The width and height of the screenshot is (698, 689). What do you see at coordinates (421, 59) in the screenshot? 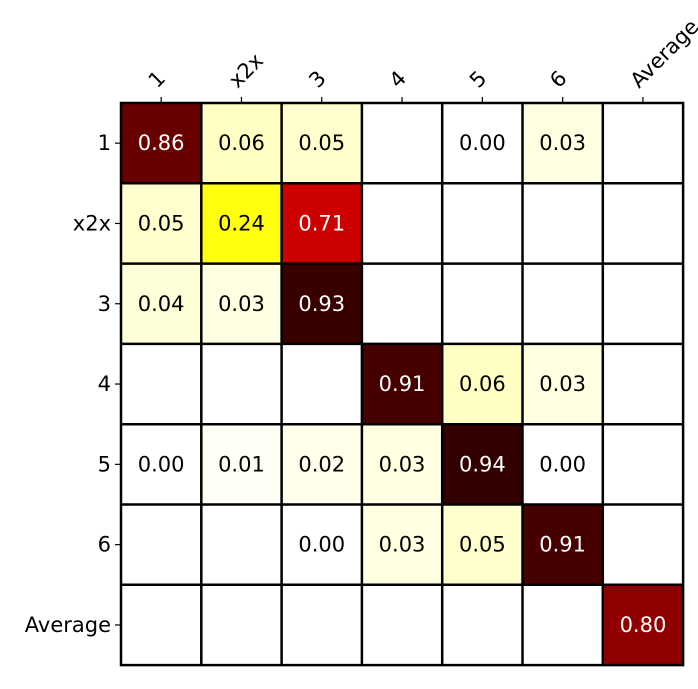
I see `x-axis-ticks: 1 x2x 3 4 5 6 Average` at bounding box center [421, 59].